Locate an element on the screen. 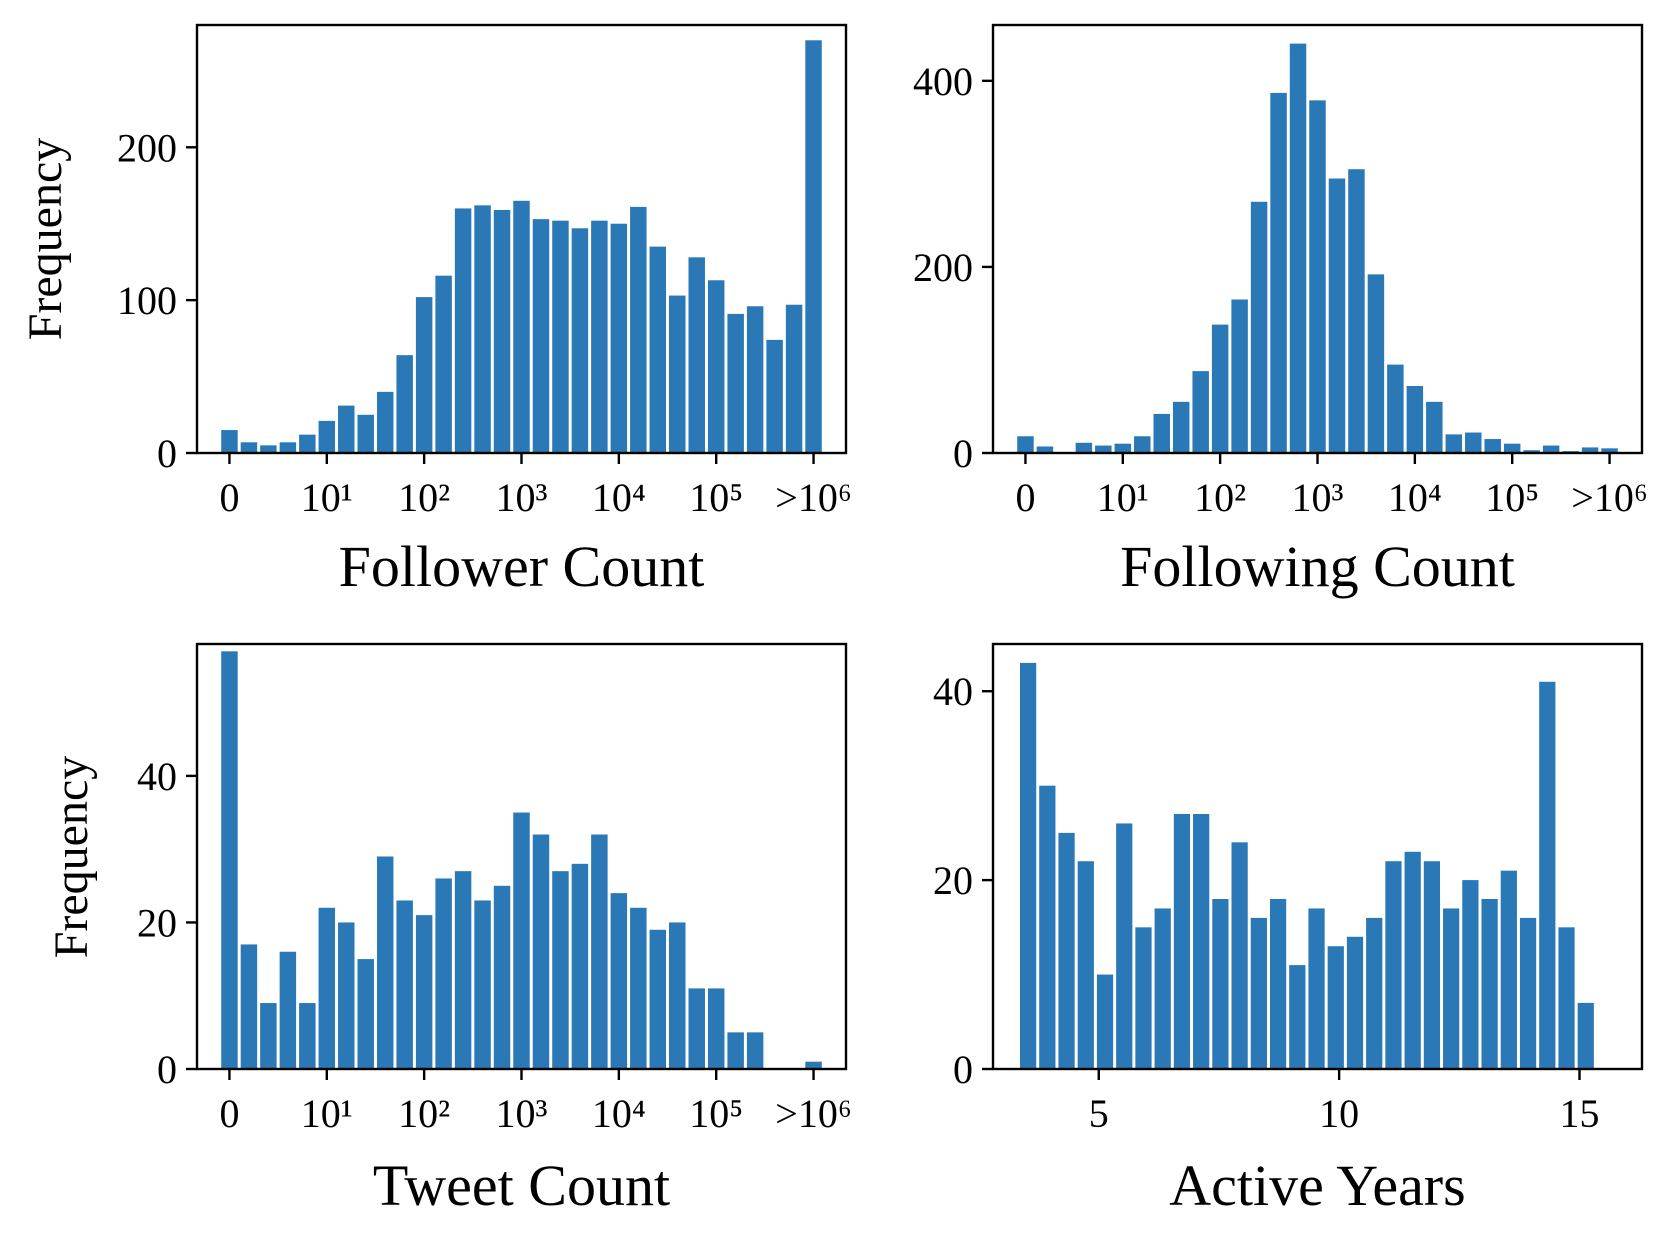 The height and width of the screenshot is (1239, 1662). x-tick-label: 5 is located at coordinates (1099, 1113).